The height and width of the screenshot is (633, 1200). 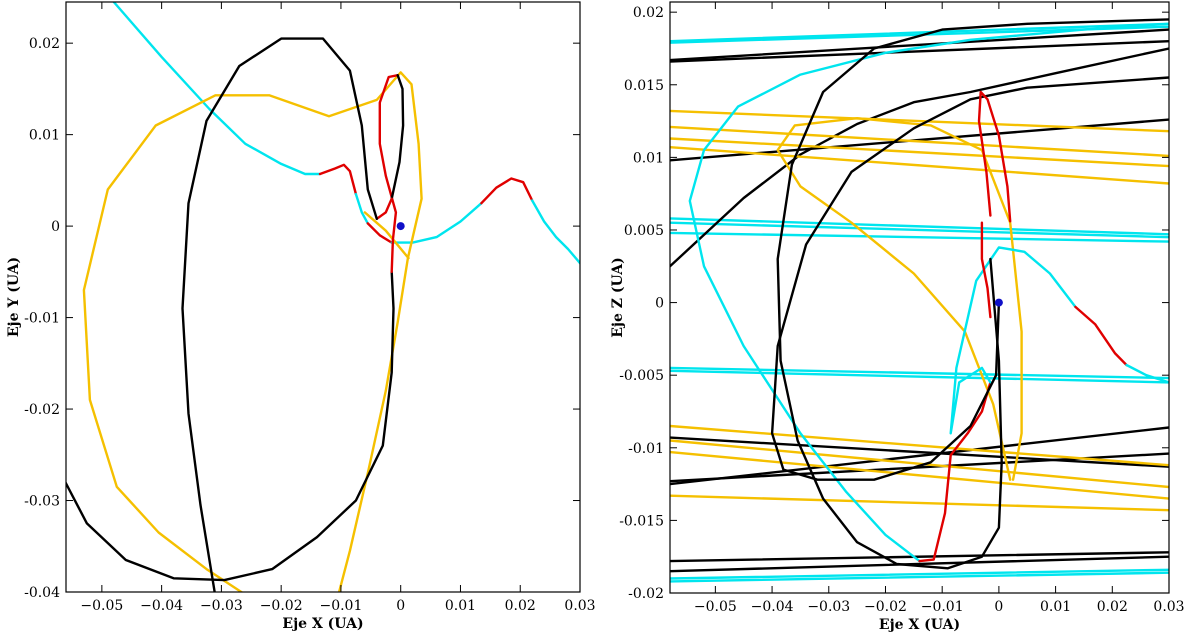 What do you see at coordinates (641, 521) in the screenshot?
I see `y-tick-label: -0.015` at bounding box center [641, 521].